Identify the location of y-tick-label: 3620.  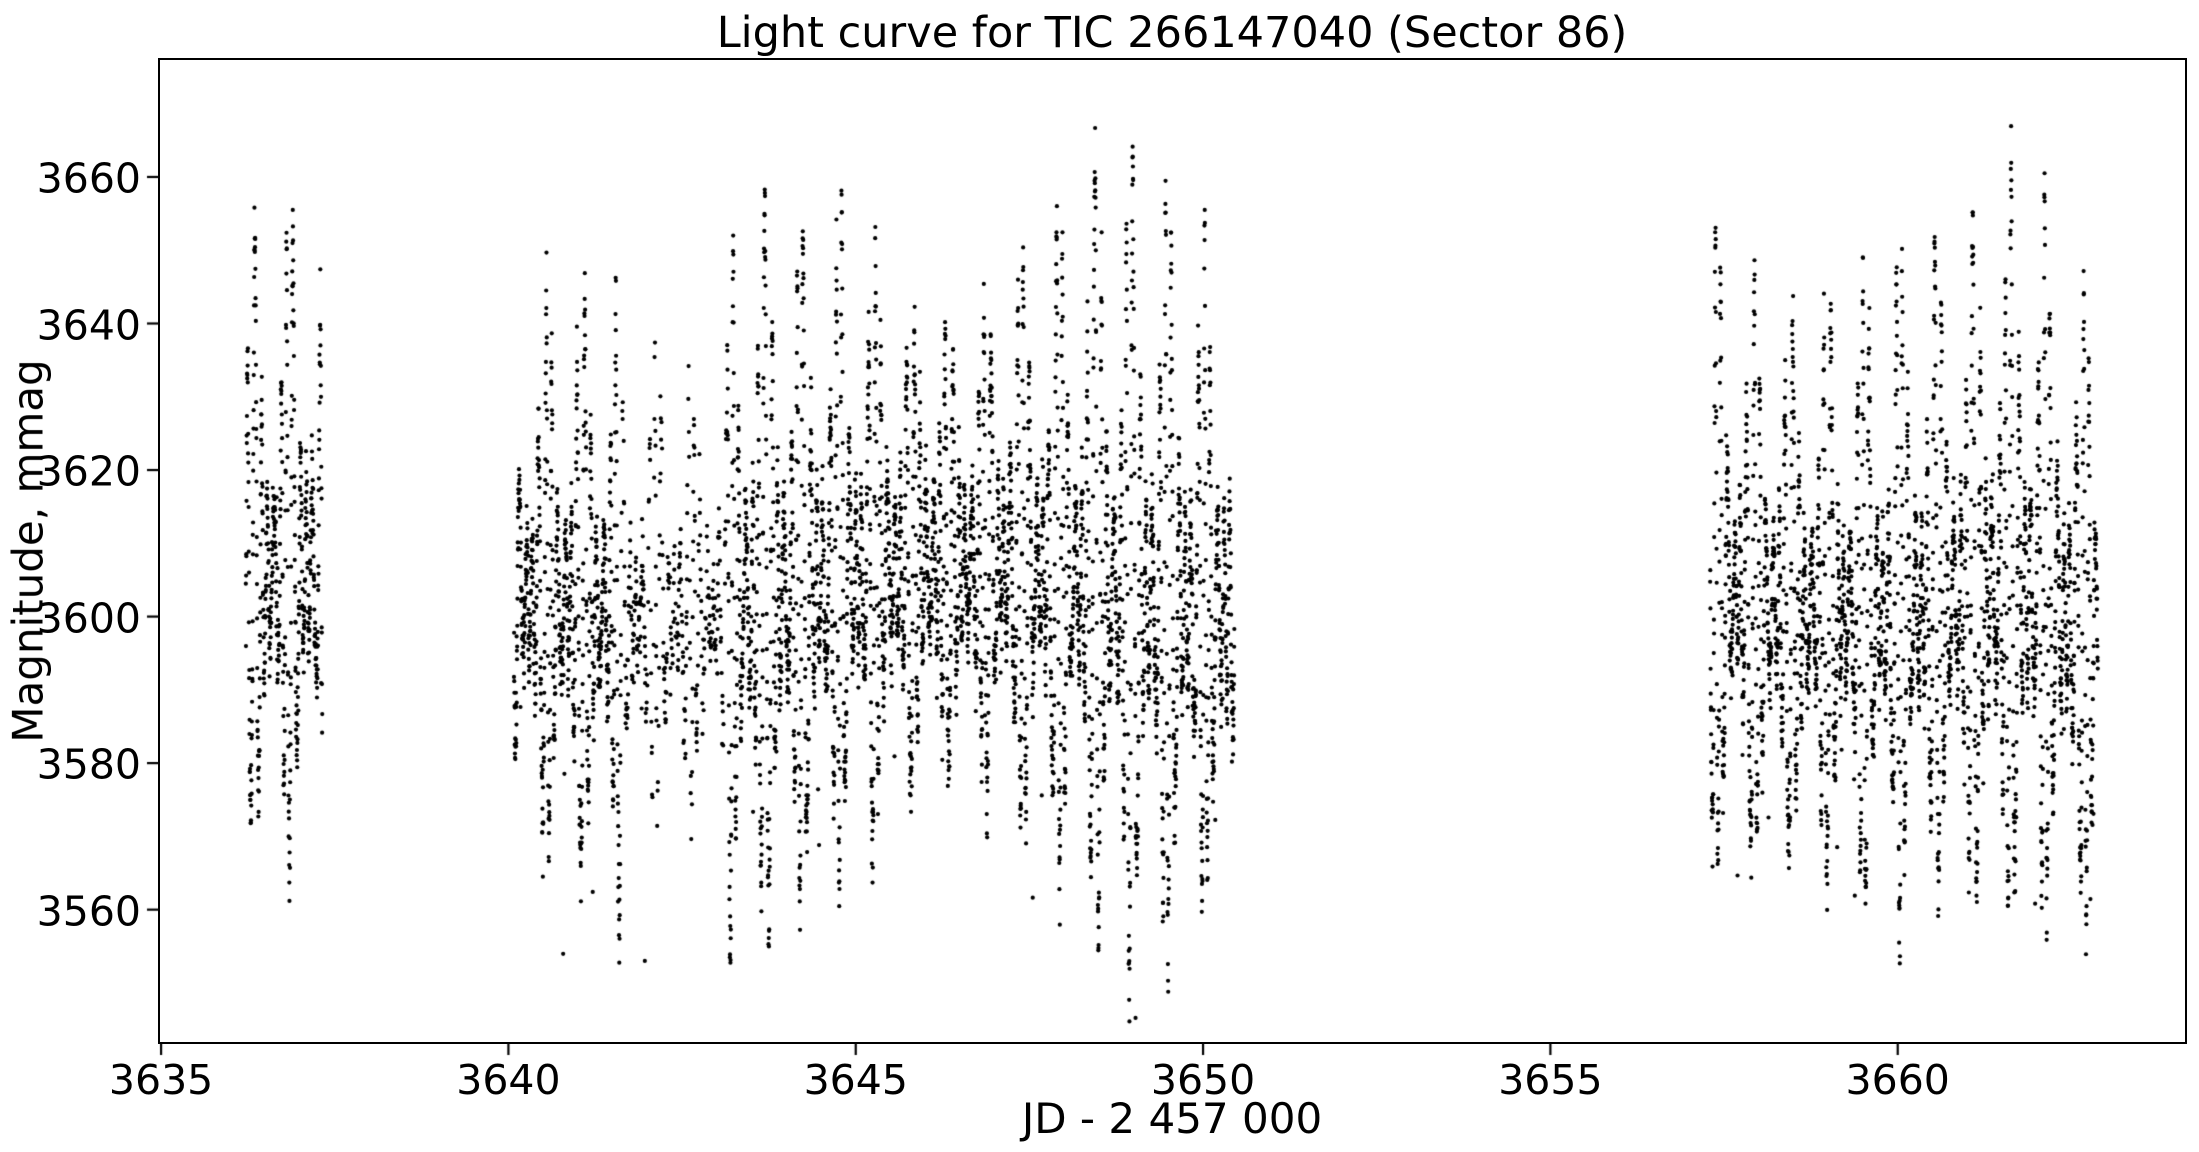
(88, 471).